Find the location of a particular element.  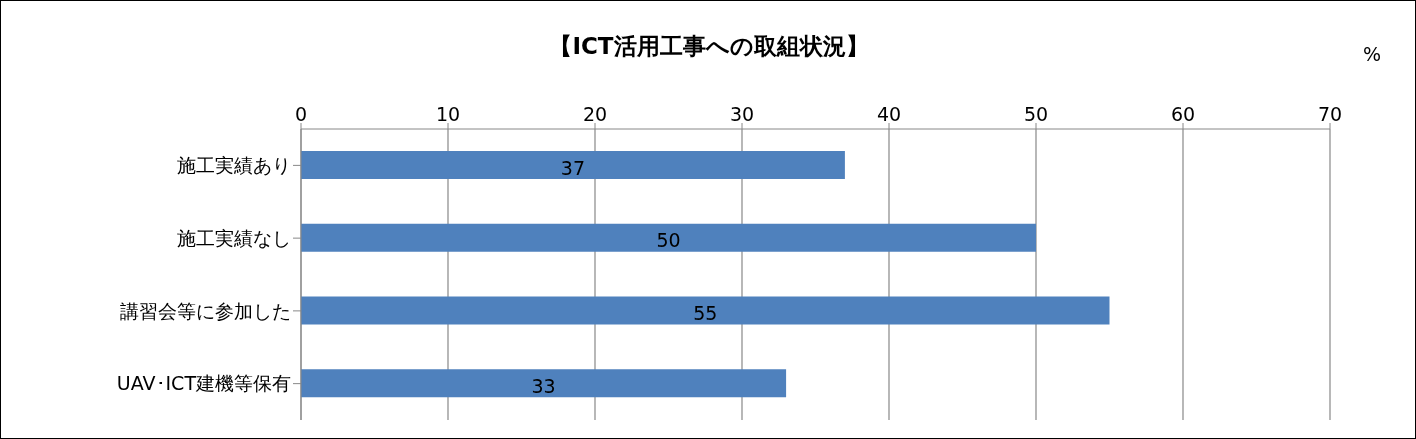

x-tick-label: 20 is located at coordinates (595, 114).